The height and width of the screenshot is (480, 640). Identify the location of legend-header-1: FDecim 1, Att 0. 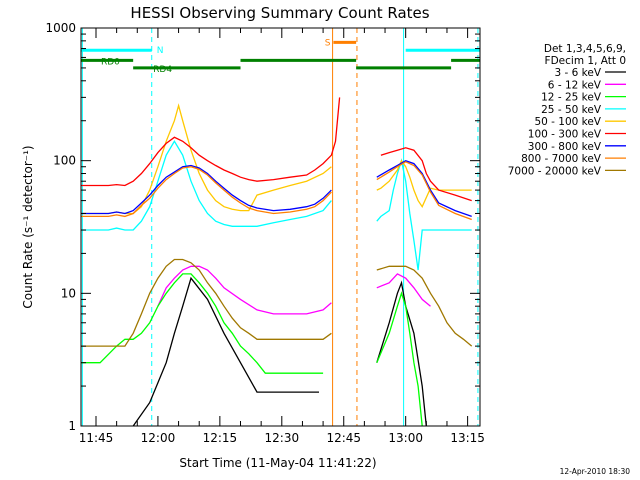
(585, 61).